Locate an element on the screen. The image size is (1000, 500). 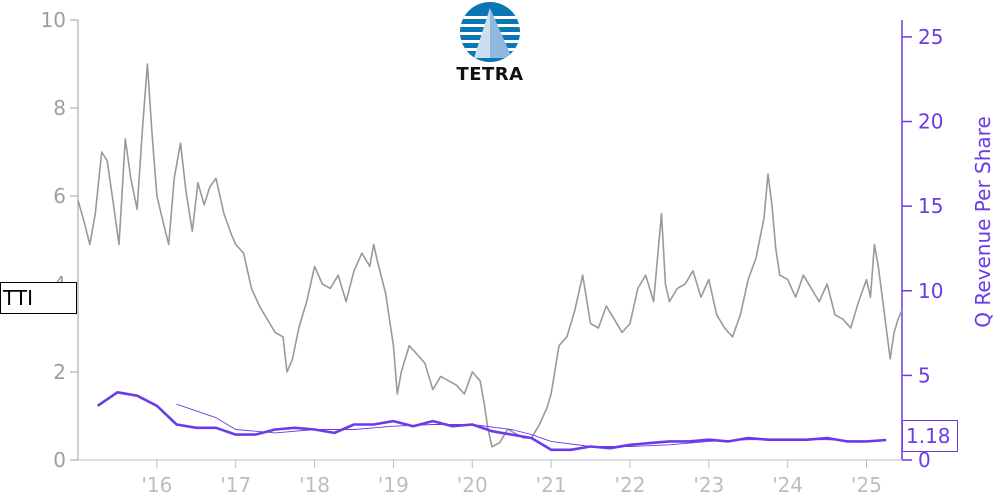
tetra-logo-icon is located at coordinates (490, 32).